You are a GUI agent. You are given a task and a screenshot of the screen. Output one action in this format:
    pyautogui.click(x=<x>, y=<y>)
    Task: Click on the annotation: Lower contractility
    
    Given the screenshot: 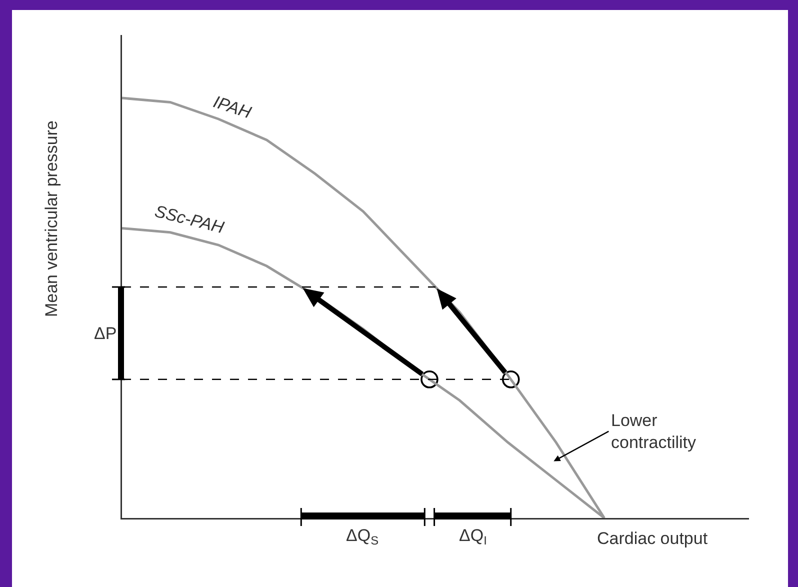 What is the action you would take?
    pyautogui.click(x=654, y=431)
    